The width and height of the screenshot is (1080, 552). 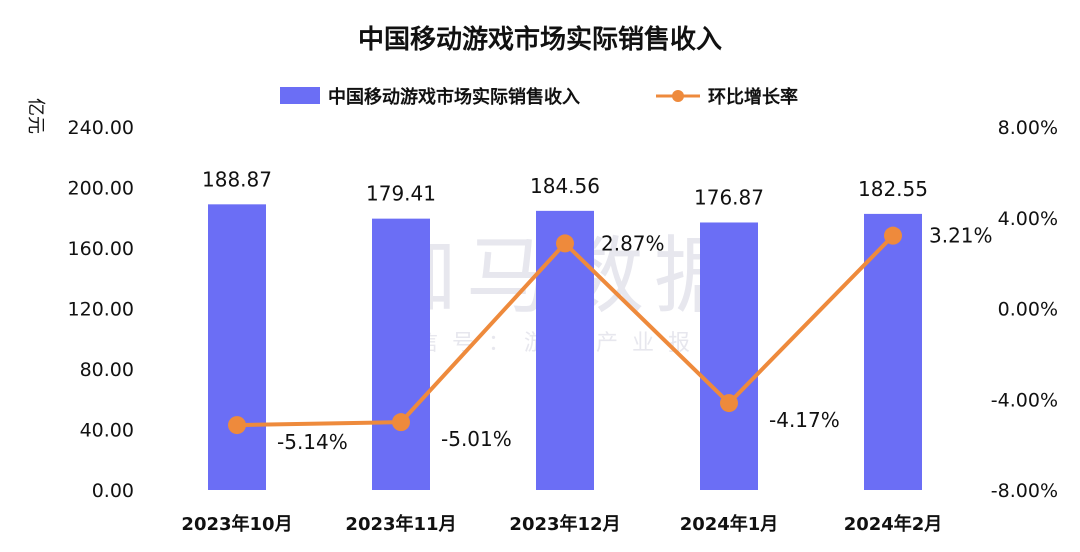 I want to click on x-axis-ticks: 2023年10月 2023年11月 2023年12月 2024年1月 2024年2月, so click(x=561, y=524).